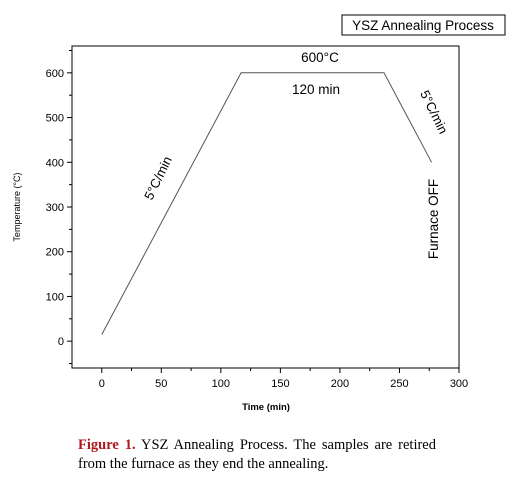 The height and width of the screenshot is (480, 513). I want to click on x-tick-label: 300, so click(459, 384).